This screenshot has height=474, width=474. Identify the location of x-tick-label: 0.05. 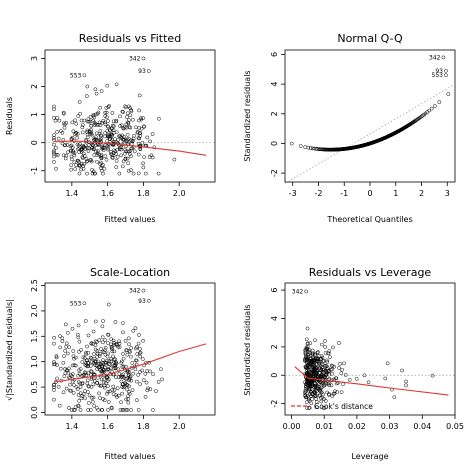
(455, 426).